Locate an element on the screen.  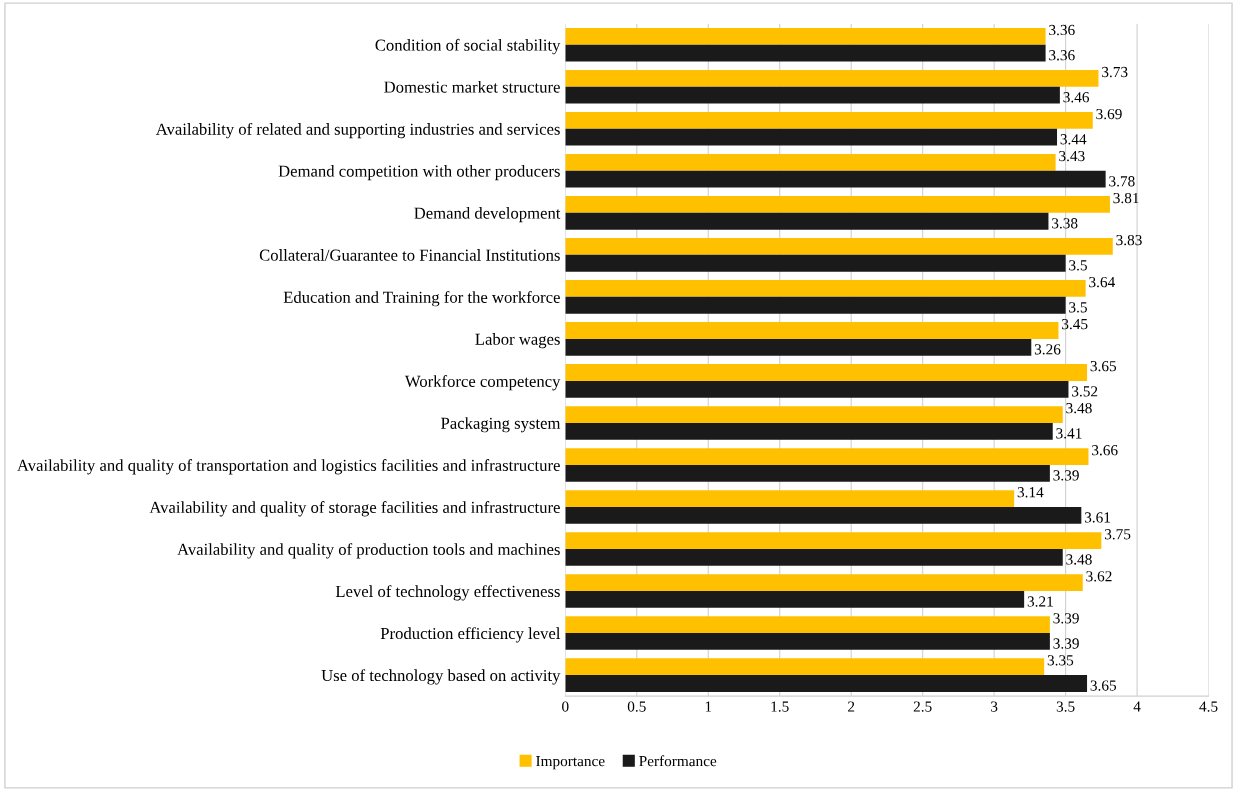
y-tick-label: Collateral/Guarantee to Financial Institutions is located at coordinates (409, 255).